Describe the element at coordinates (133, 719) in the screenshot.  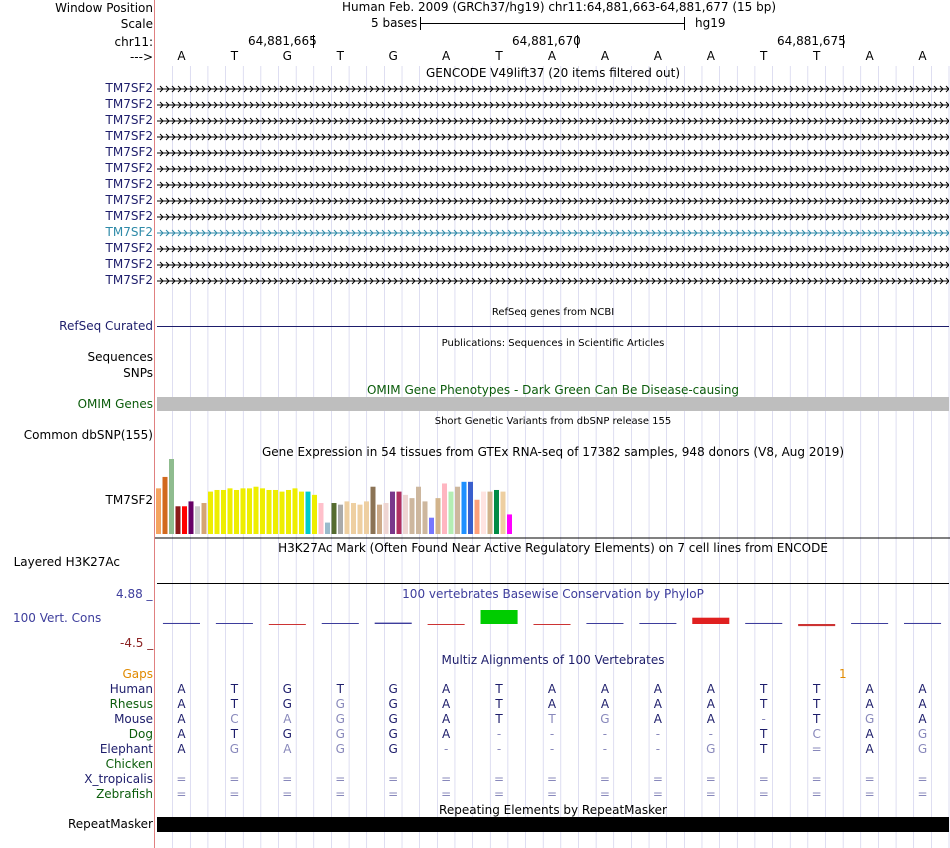
I see `multiz-species-label: Mouse` at that location.